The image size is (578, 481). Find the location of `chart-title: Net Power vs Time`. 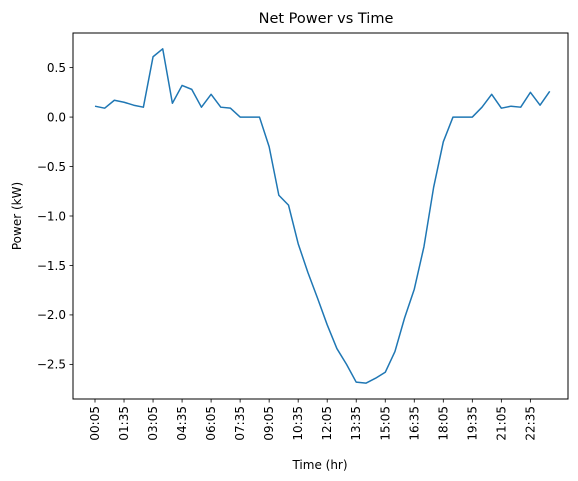

chart-title: Net Power vs Time is located at coordinates (326, 19).